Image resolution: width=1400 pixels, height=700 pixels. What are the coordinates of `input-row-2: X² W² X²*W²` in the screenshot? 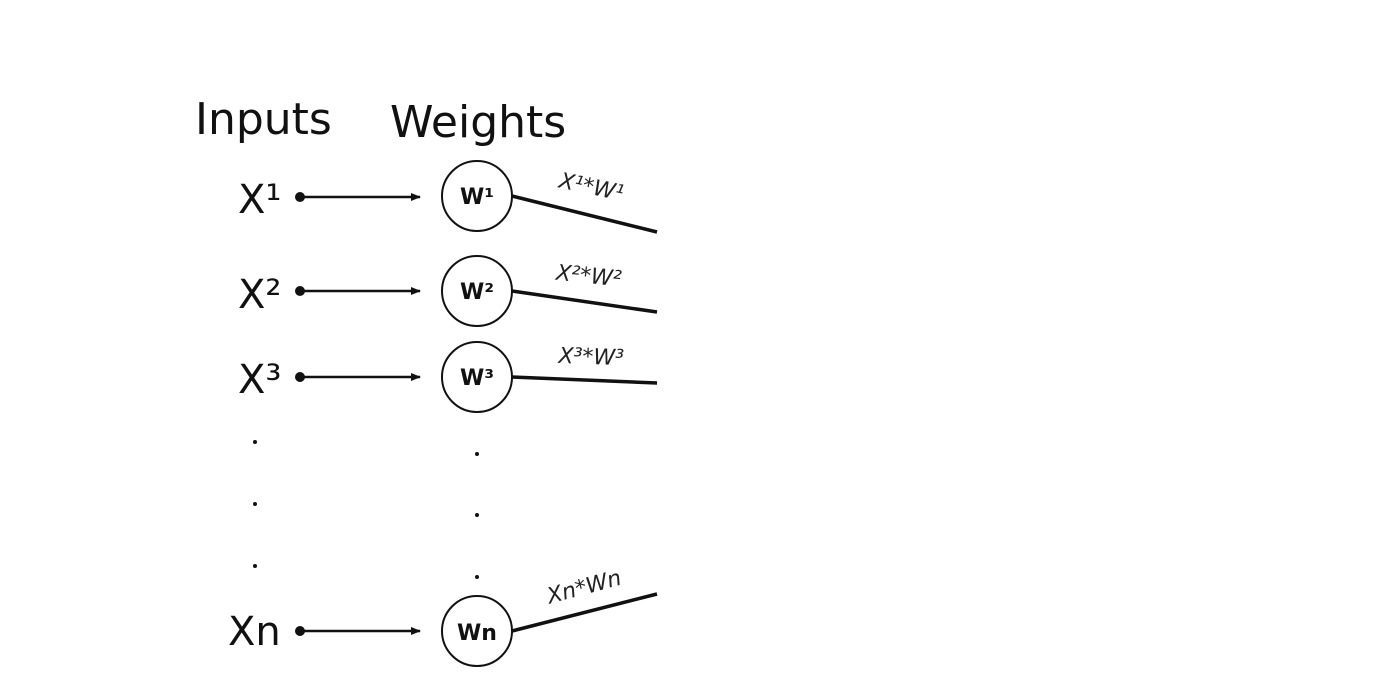 It's located at (448, 291).